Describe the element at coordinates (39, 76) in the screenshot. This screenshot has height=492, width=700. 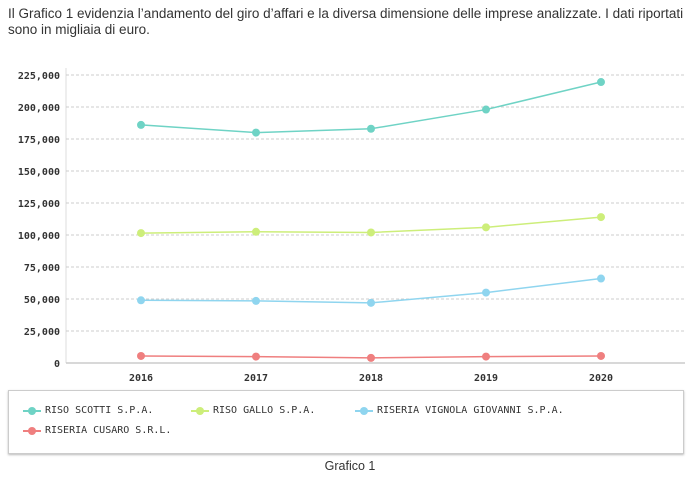
I see `y-tick-label: 225,000` at that location.